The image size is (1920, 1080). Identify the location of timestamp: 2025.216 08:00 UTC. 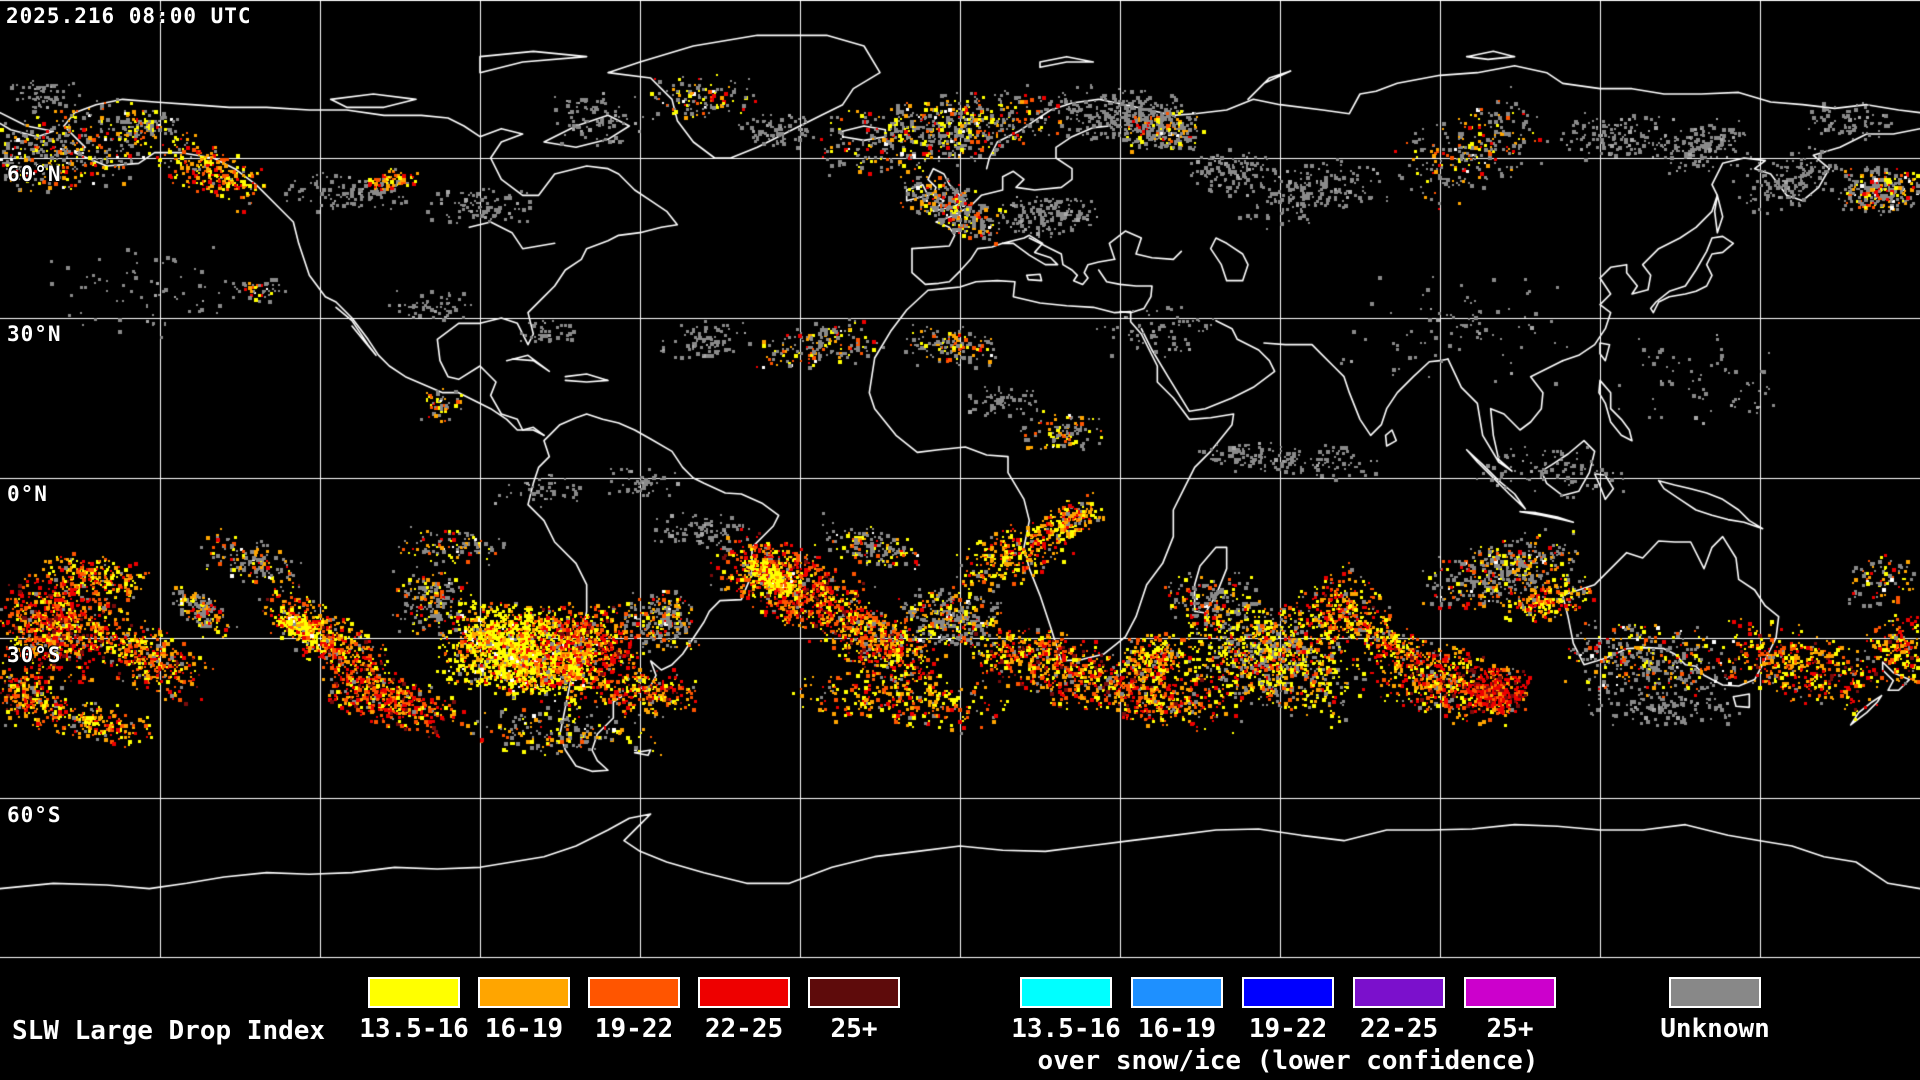
(129, 16).